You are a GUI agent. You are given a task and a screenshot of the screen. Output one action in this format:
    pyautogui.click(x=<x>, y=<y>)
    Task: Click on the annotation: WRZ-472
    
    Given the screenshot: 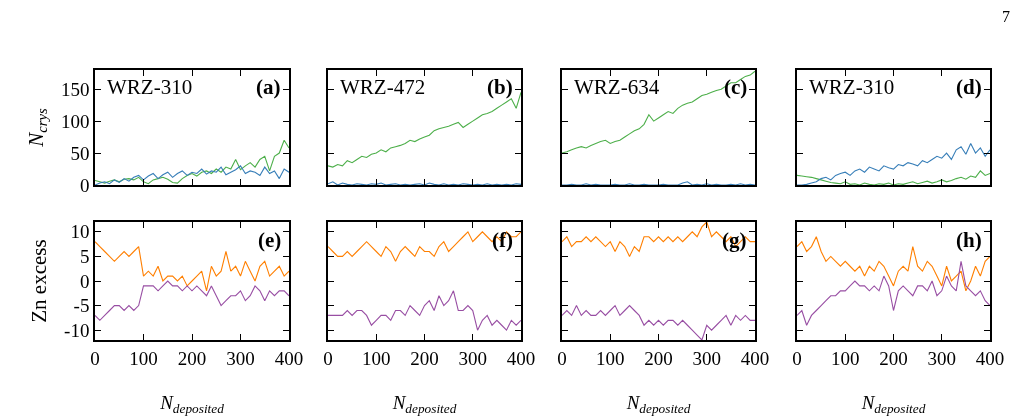 What is the action you would take?
    pyautogui.click(x=383, y=87)
    